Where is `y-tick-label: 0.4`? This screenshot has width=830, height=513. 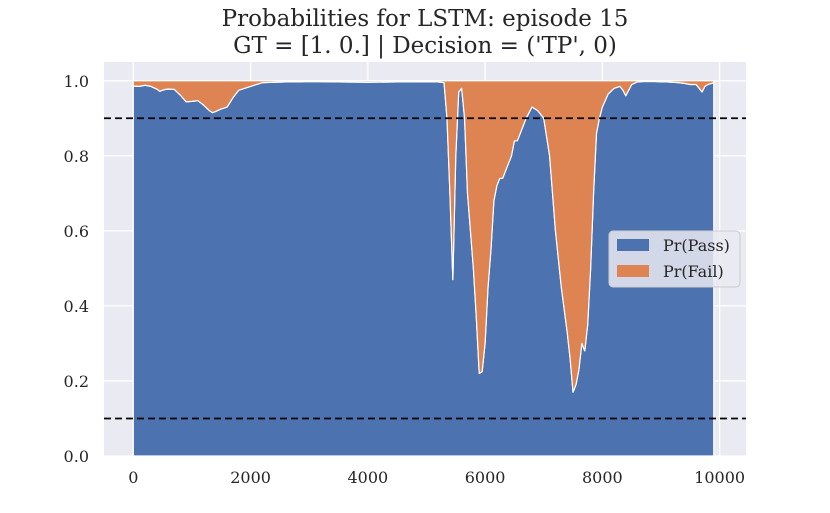 y-tick-label: 0.4 is located at coordinates (76, 306).